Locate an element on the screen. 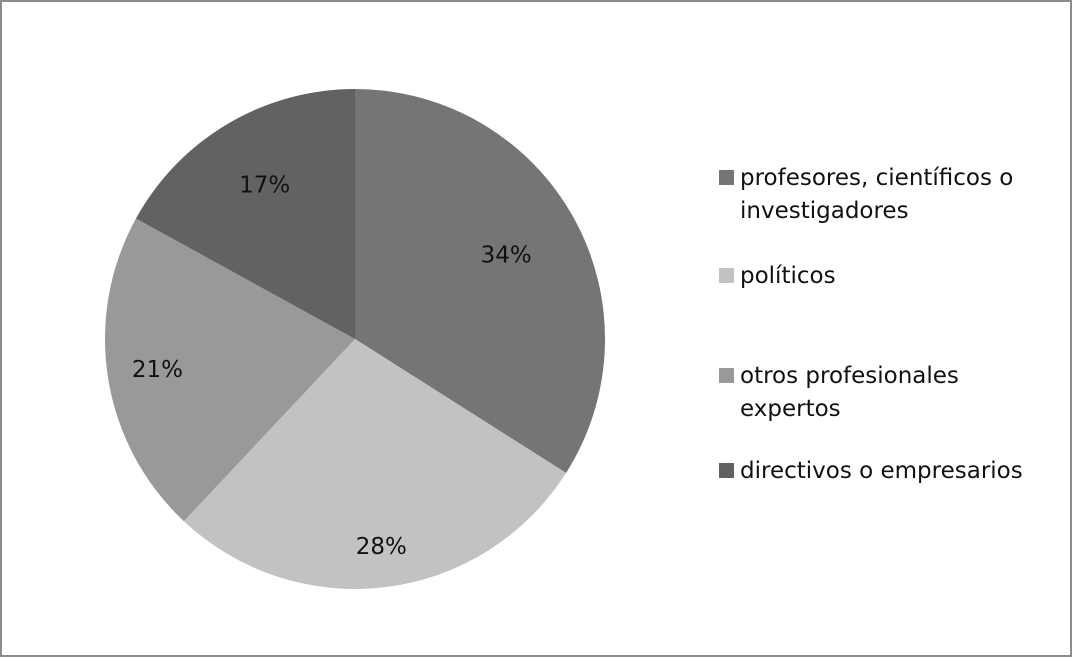 The image size is (1072, 659). legend-label-directivos: directivos o empresarios is located at coordinates (881, 471).